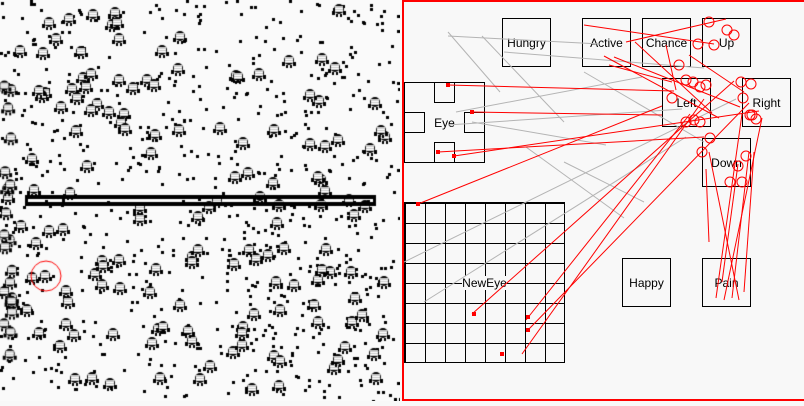 The height and width of the screenshot is (406, 804). I want to click on node-eye: Eye, so click(444, 122).